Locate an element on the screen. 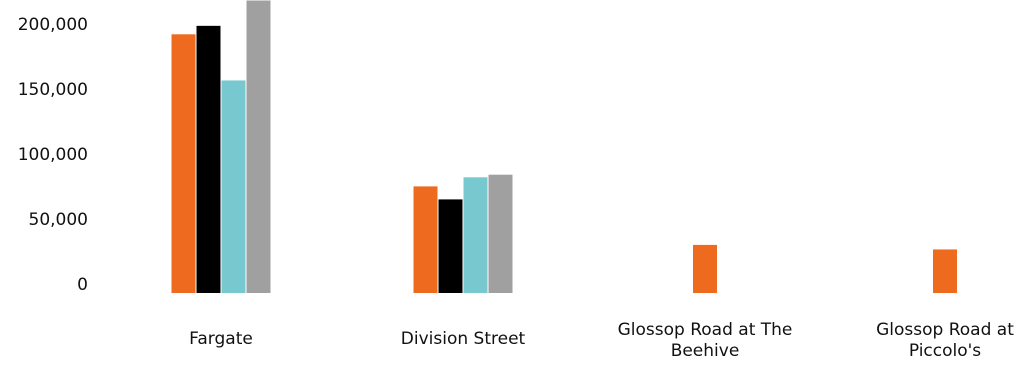 This screenshot has width=1033, height=365. y-tick-label: 50,000 is located at coordinates (58, 220).